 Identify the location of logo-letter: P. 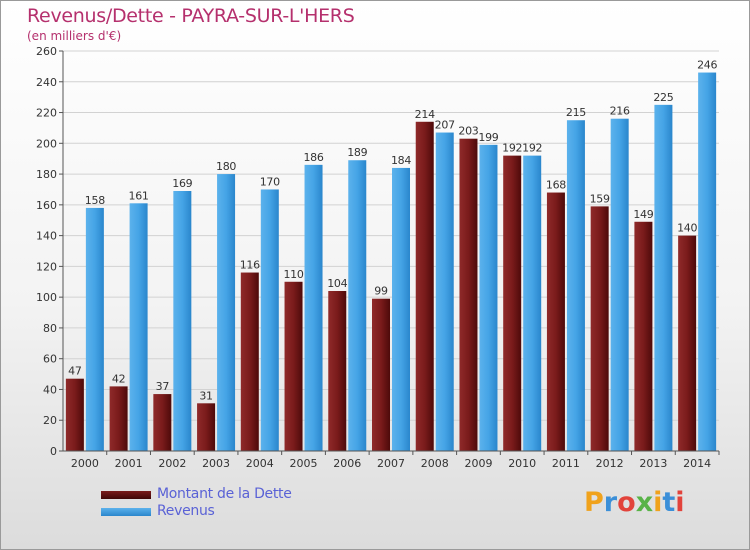
(594, 502).